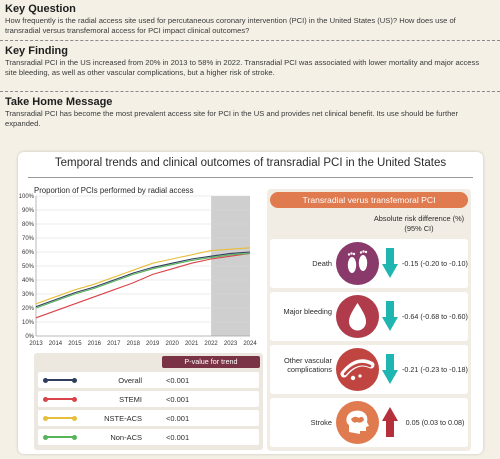 This screenshot has width=500, height=459. What do you see at coordinates (148, 380) in the screenshot?
I see `legend-row-overall: Overall <0.001` at bounding box center [148, 380].